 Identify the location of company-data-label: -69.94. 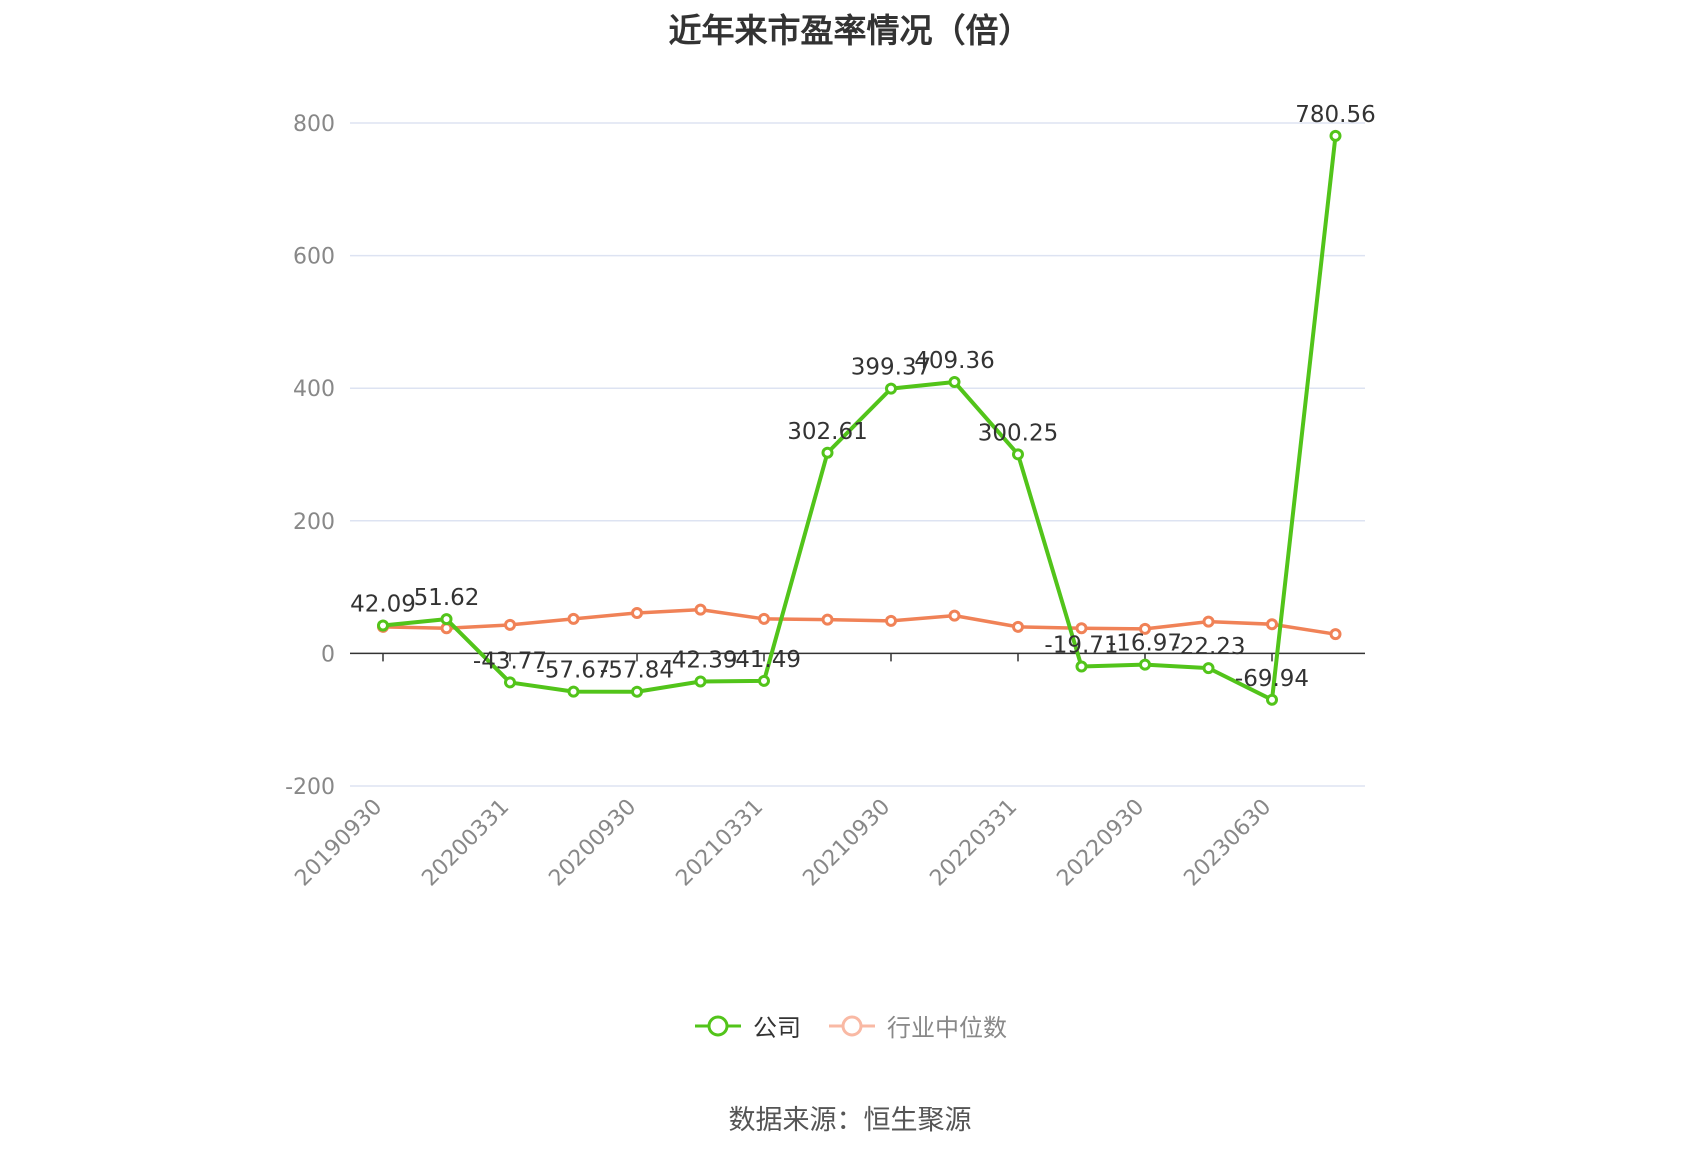
(1272, 679).